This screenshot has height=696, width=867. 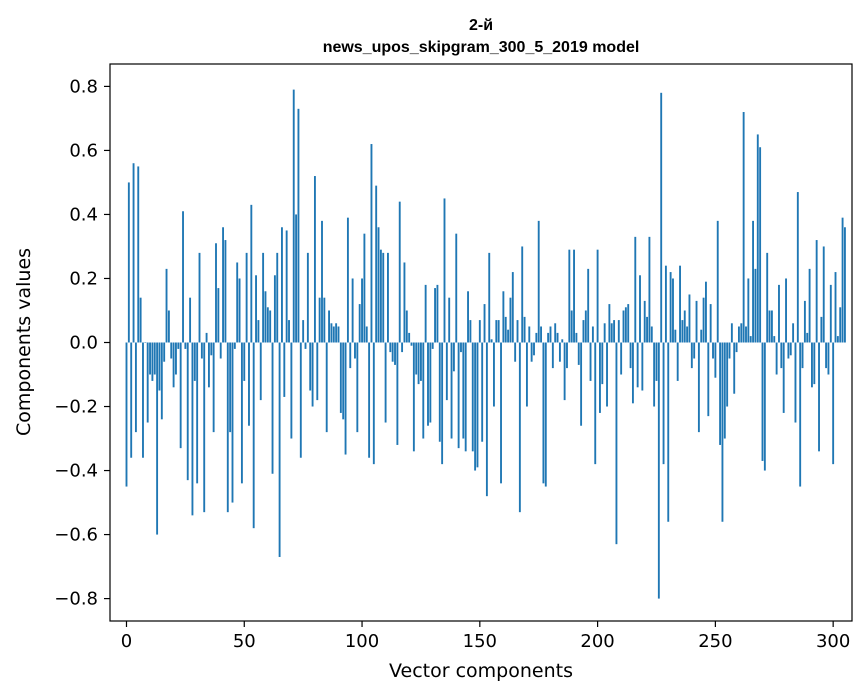 I want to click on y-tick-label: −0.4, so click(x=76, y=471).